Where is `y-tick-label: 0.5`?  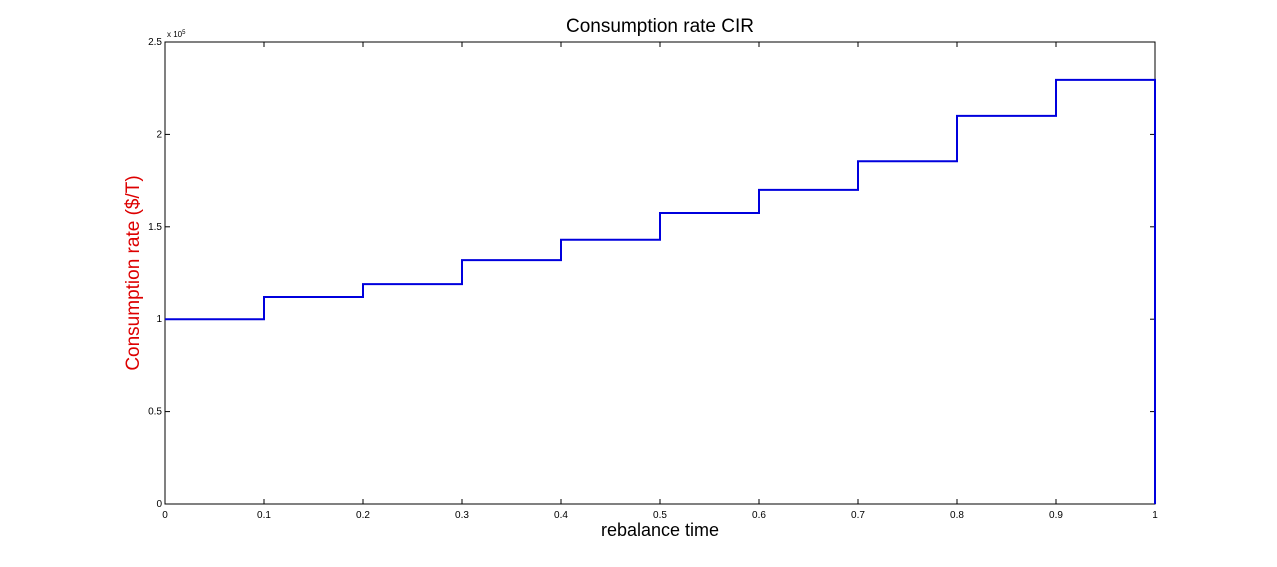 y-tick-label: 0.5 is located at coordinates (155, 412).